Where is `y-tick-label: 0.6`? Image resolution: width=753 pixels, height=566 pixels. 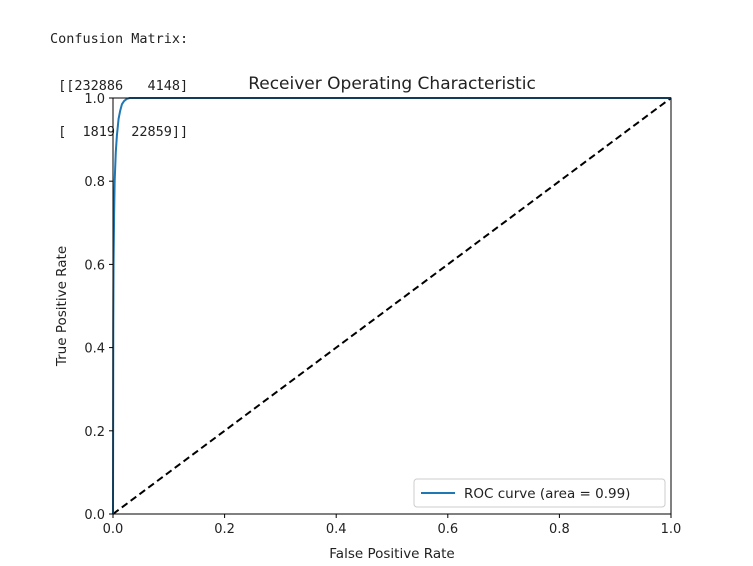 y-tick-label: 0.6 is located at coordinates (94, 265).